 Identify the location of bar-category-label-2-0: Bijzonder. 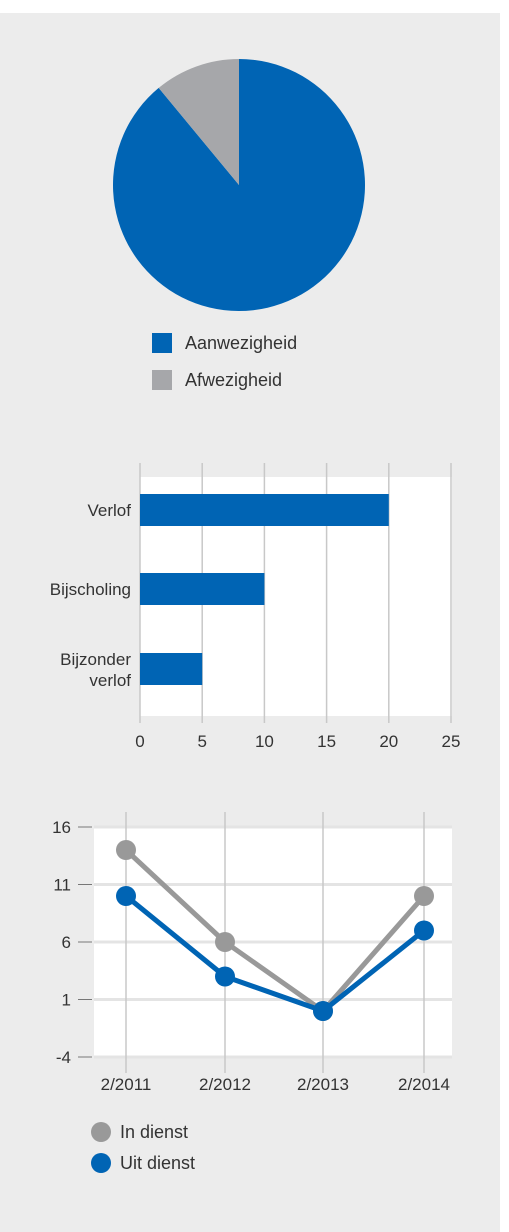
(95, 659).